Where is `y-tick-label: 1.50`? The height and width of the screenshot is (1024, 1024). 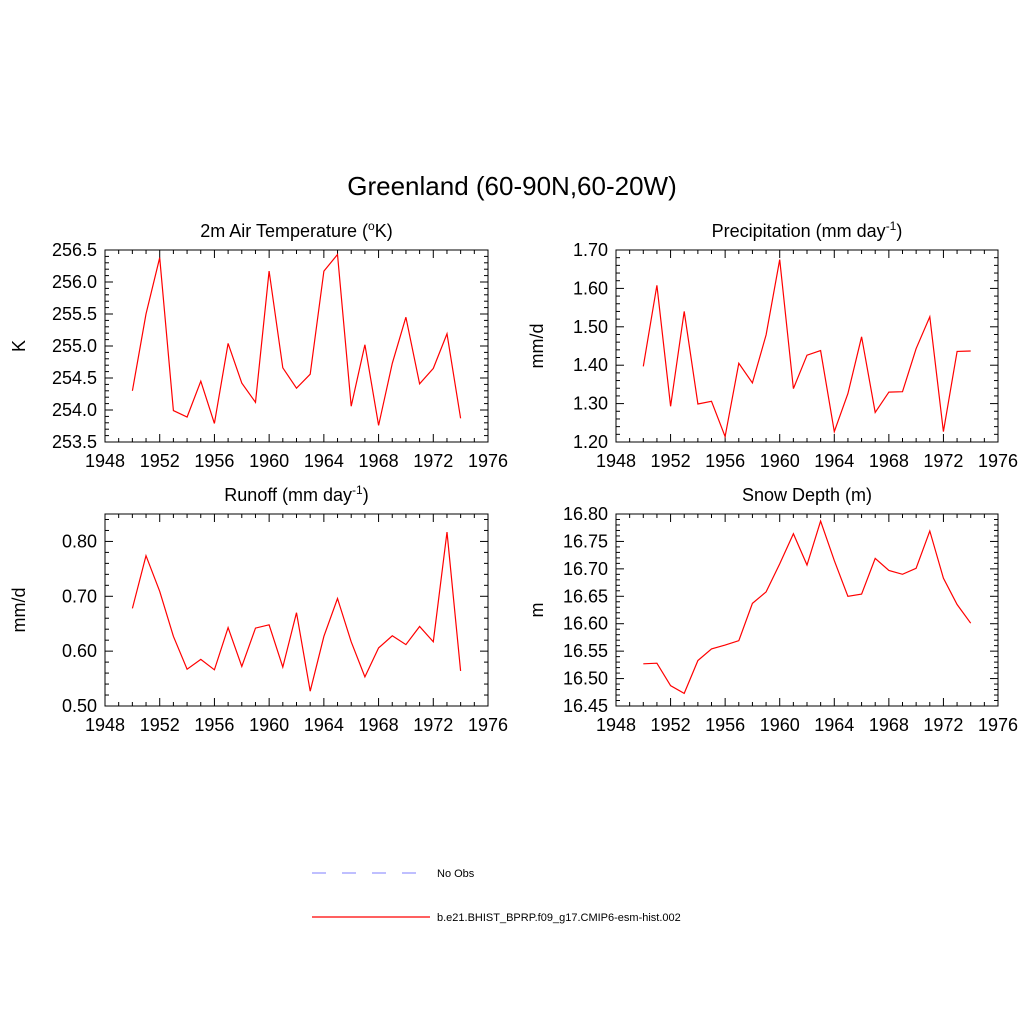 y-tick-label: 1.50 is located at coordinates (590, 327).